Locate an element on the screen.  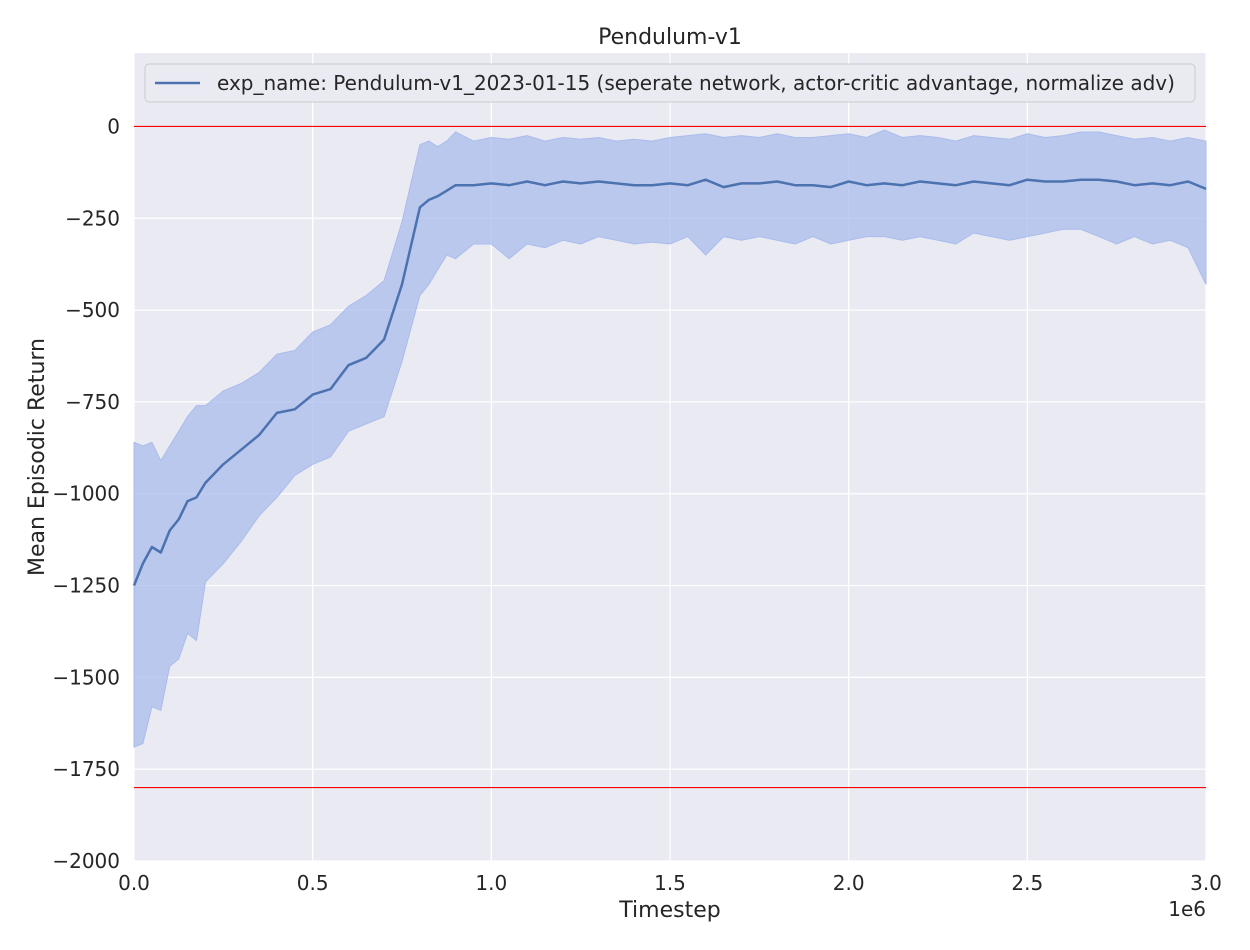
chart-title: Pendulum-v1 is located at coordinates (670, 37).